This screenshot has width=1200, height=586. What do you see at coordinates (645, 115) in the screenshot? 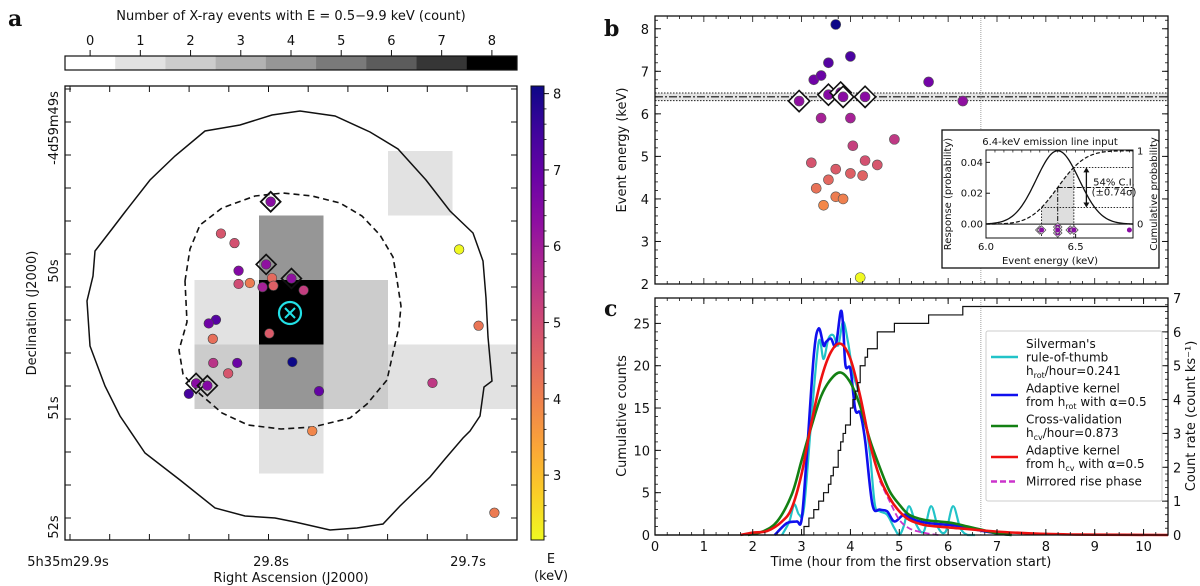
I see `panel-b-ytick-label: 6` at bounding box center [645, 115].